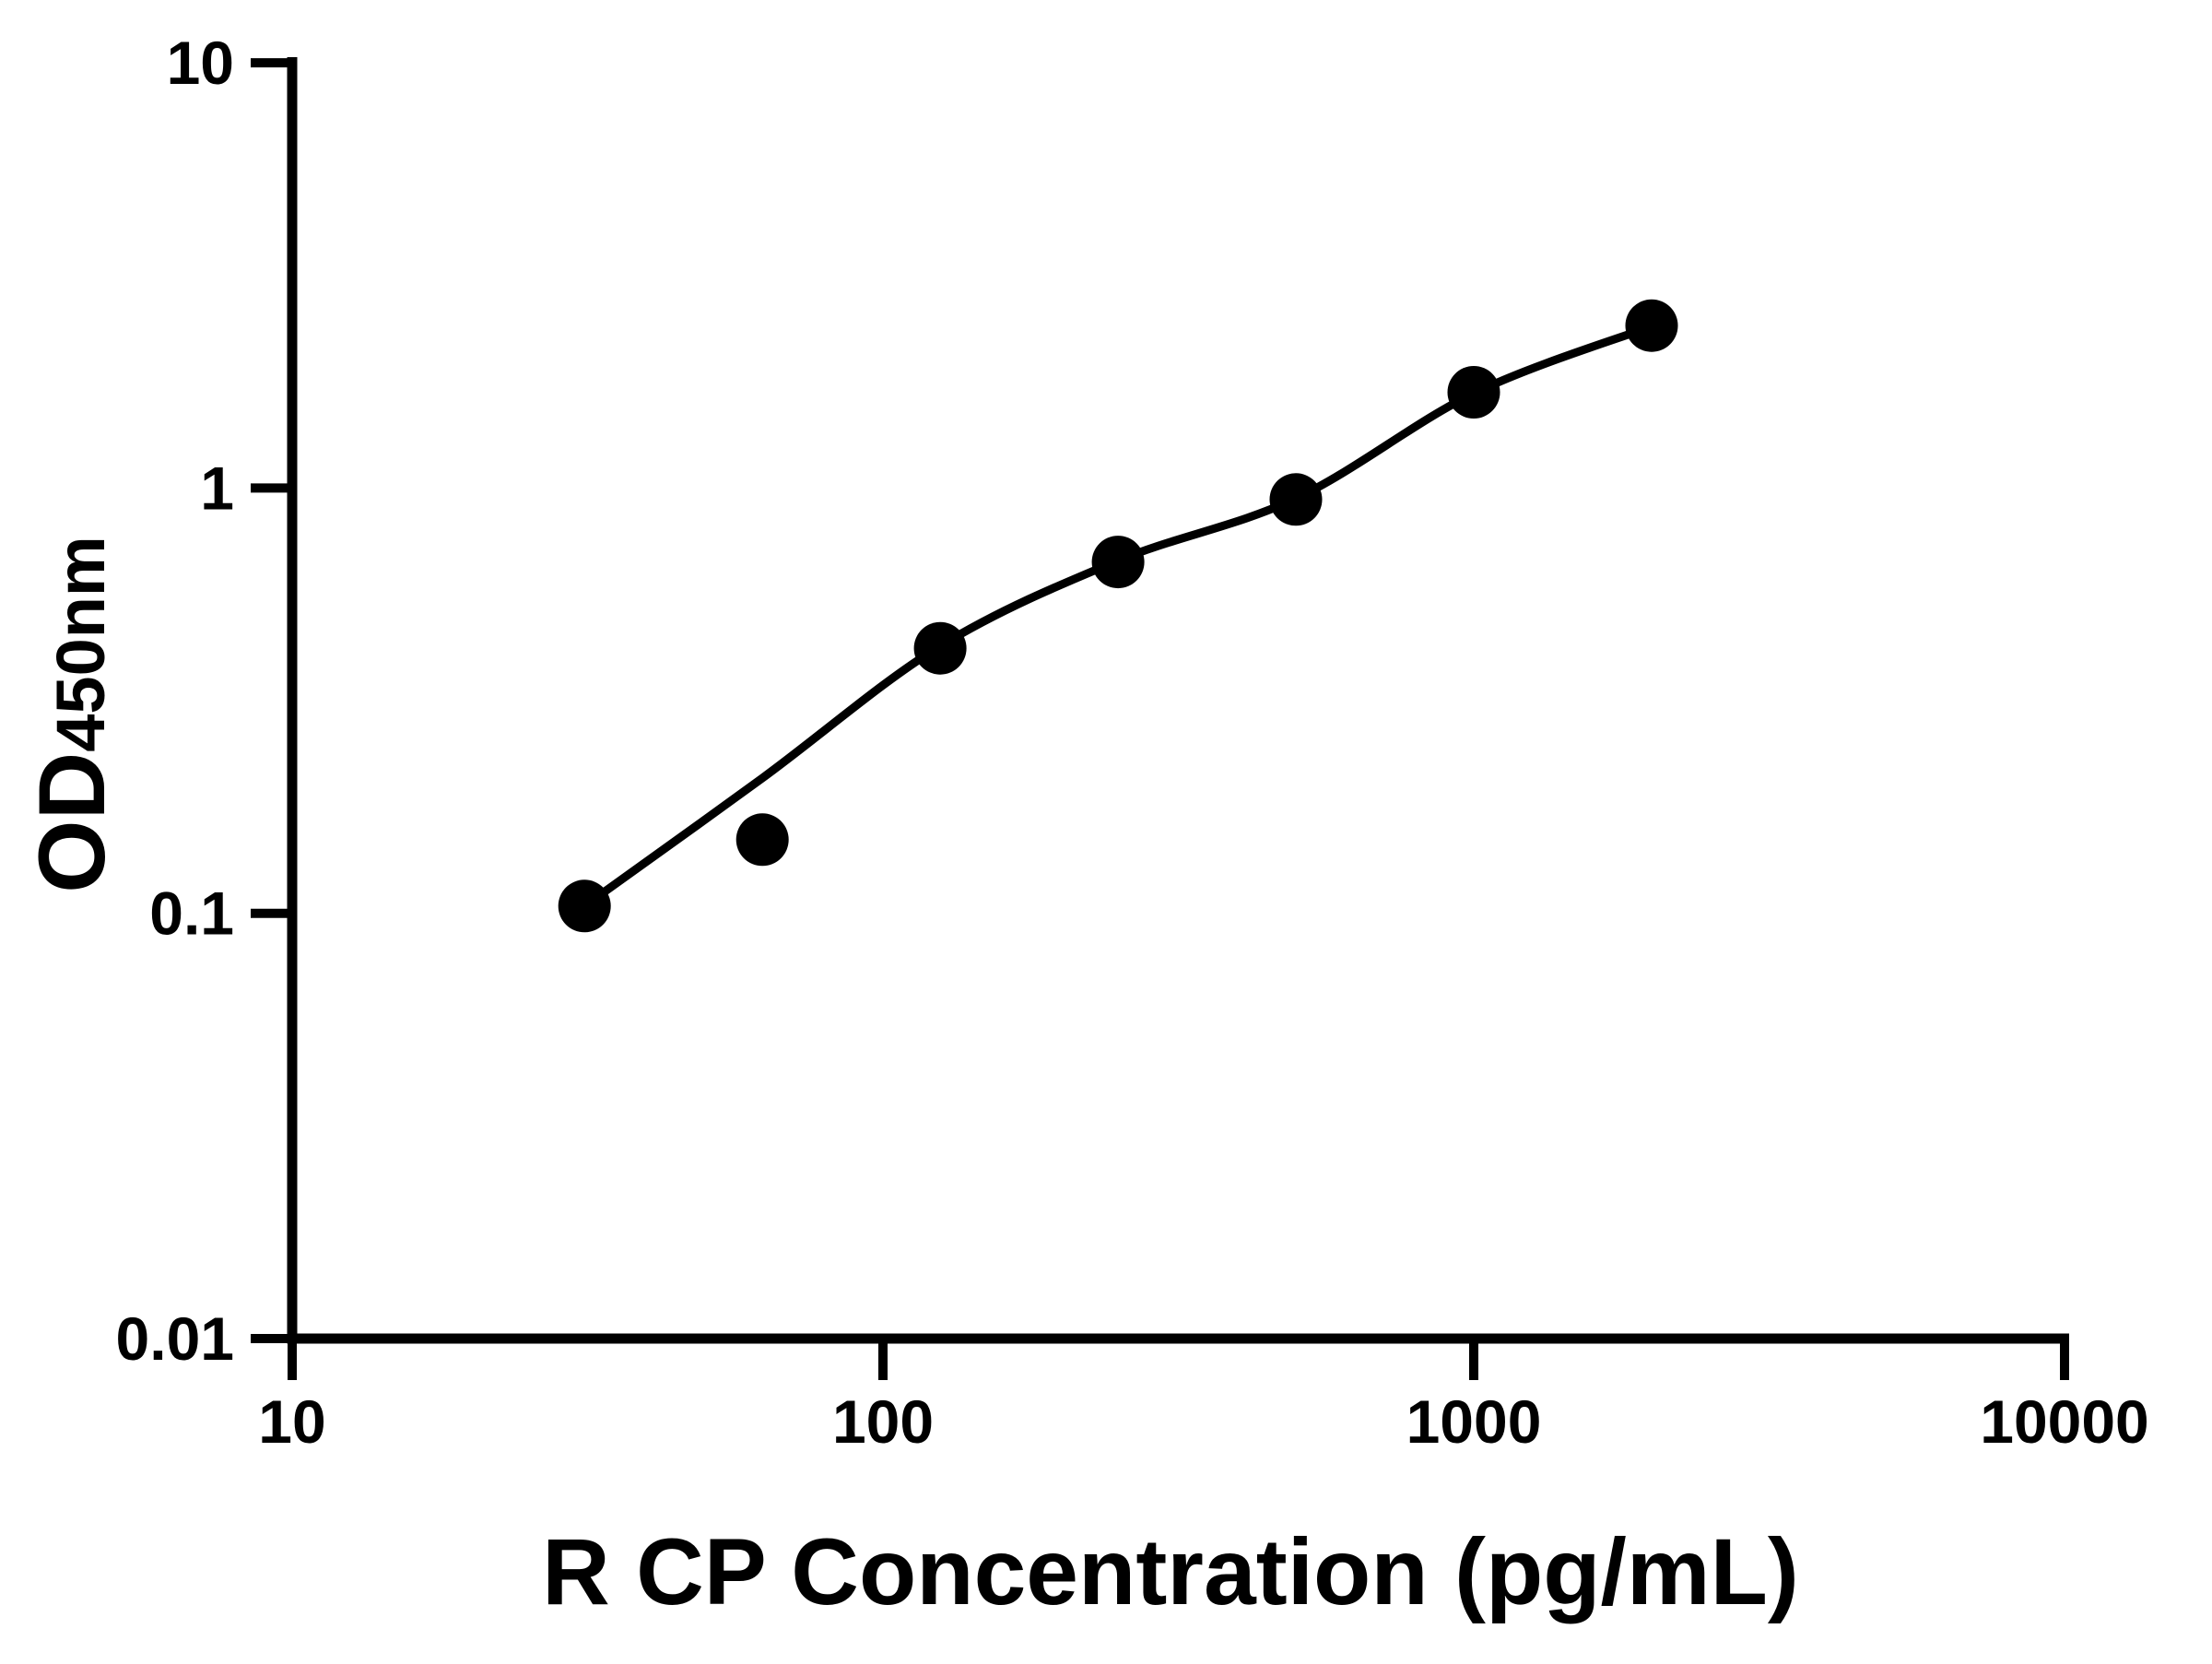 The height and width of the screenshot is (1664, 2212). Describe the element at coordinates (1170, 1571) in the screenshot. I see `x-axis-title: R CP Concentration (pg/mL)` at that location.